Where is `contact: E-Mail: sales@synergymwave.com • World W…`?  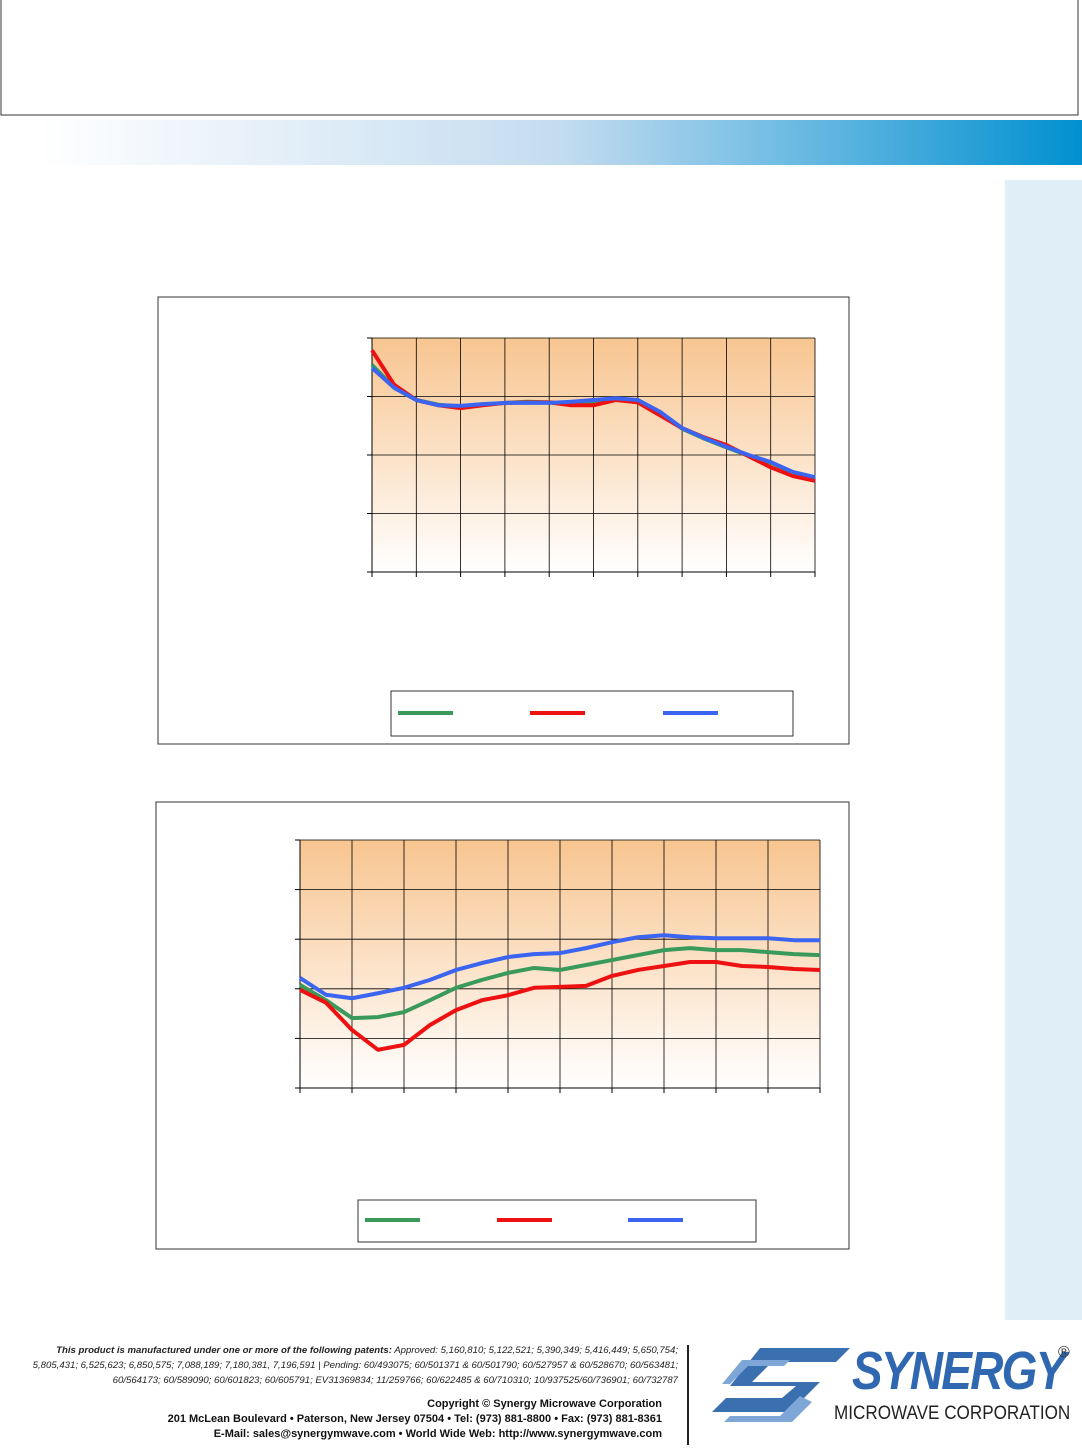
contact: E-Mail: sales@synergymwave.com • World W… is located at coordinates (437, 1434).